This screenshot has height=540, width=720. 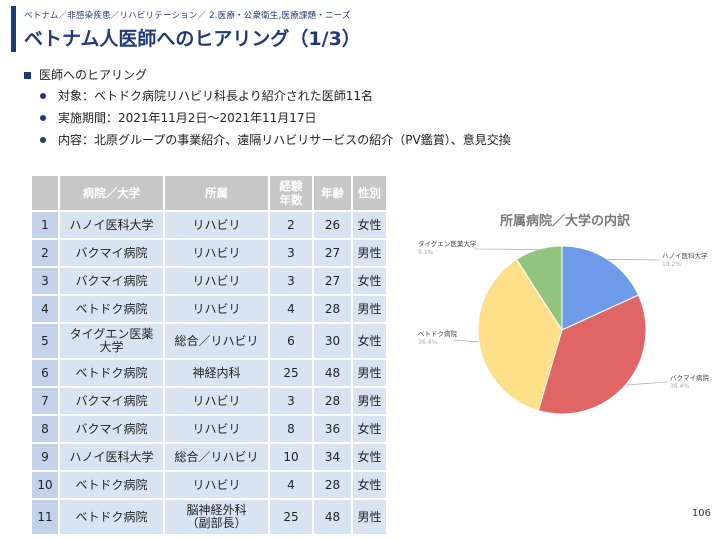 I want to click on table-row: 9 ハノイ医科大学 総合／リハビリ 10 34 女性, so click(x=209, y=457).